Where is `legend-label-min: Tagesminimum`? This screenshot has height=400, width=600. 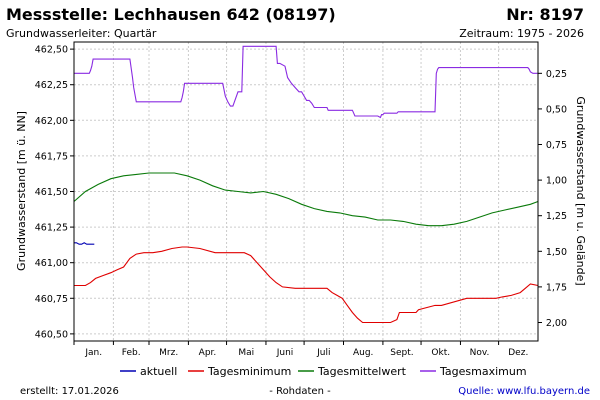
legend-label-min: Tagesminimum is located at coordinates (249, 371).